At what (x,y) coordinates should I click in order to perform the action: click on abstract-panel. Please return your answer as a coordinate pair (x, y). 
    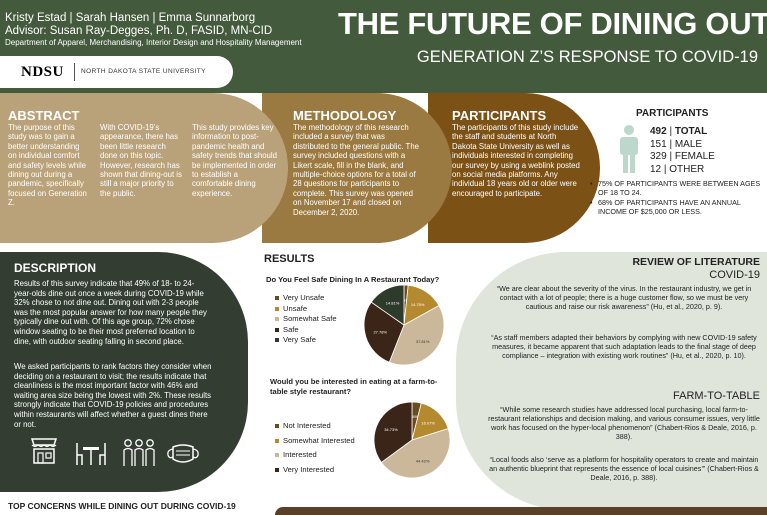
    Looking at the image, I should click on (144, 168).